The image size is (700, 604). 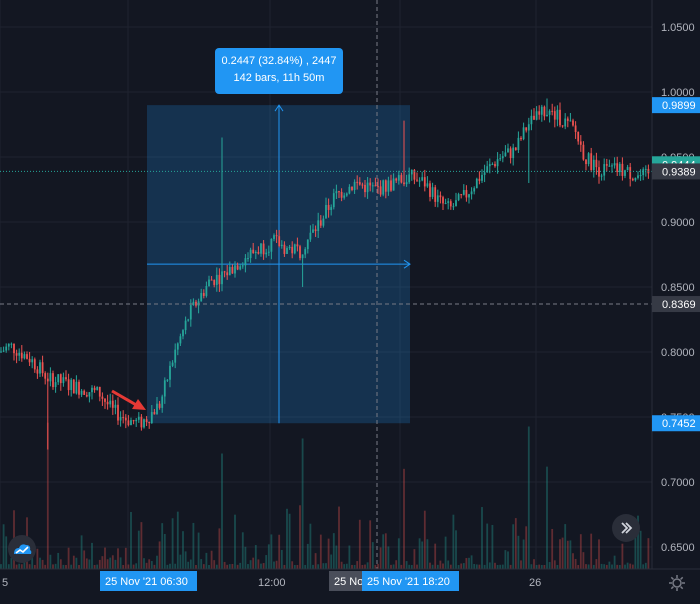 I want to click on cloud-logo-glyph, so click(x=23, y=549).